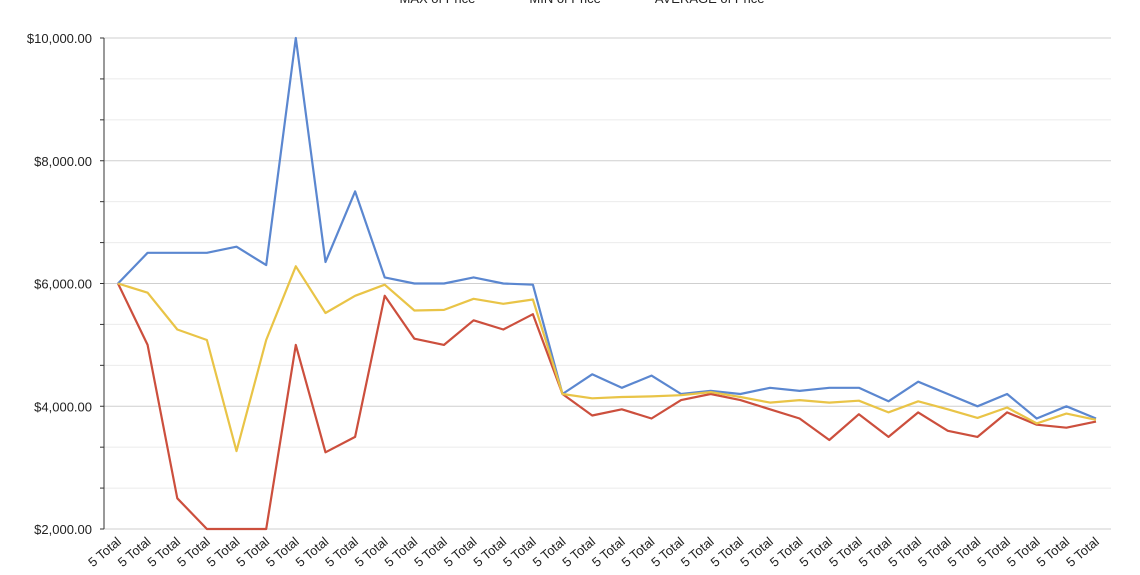 This screenshot has height=575, width=1140. What do you see at coordinates (438, 3) in the screenshot?
I see `legend-label: MAX of Price` at bounding box center [438, 3].